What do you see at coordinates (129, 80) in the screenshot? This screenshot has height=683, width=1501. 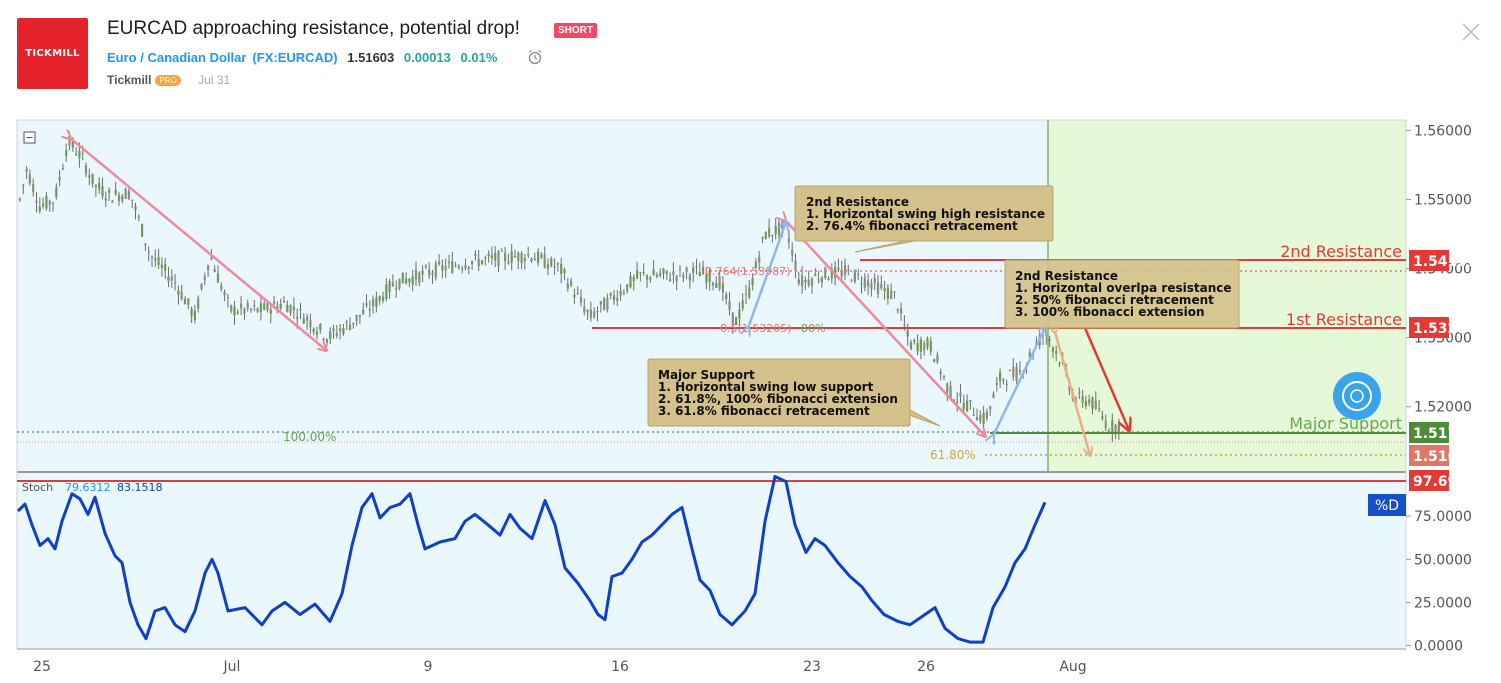 I see `author-name: Tickmill` at bounding box center [129, 80].